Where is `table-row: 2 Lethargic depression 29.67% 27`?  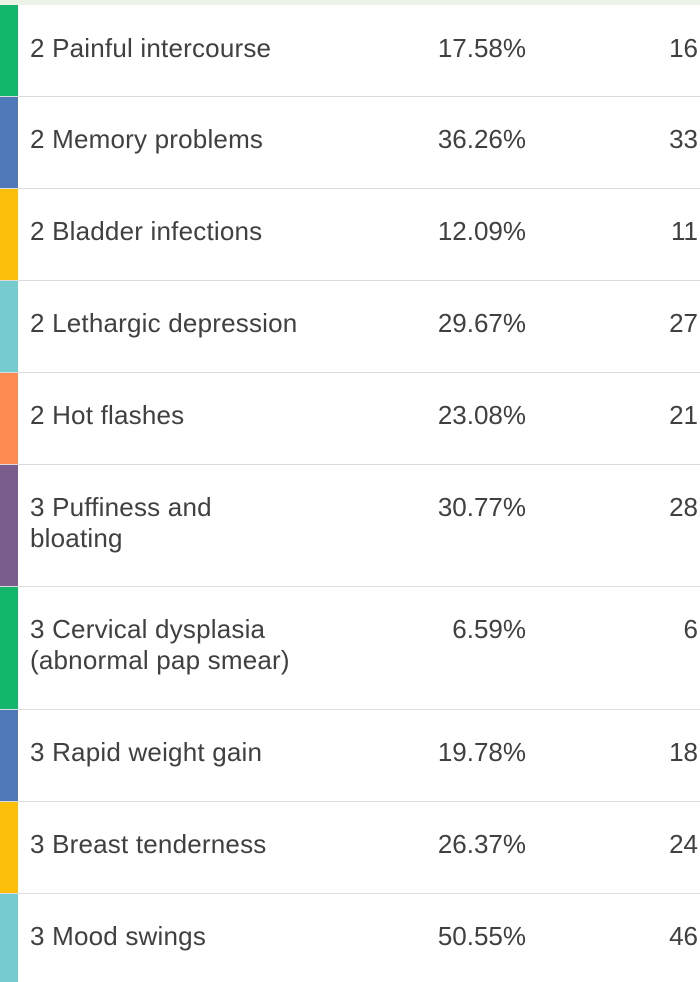 table-row: 2 Lethargic depression 29.67% 27 is located at coordinates (350, 327).